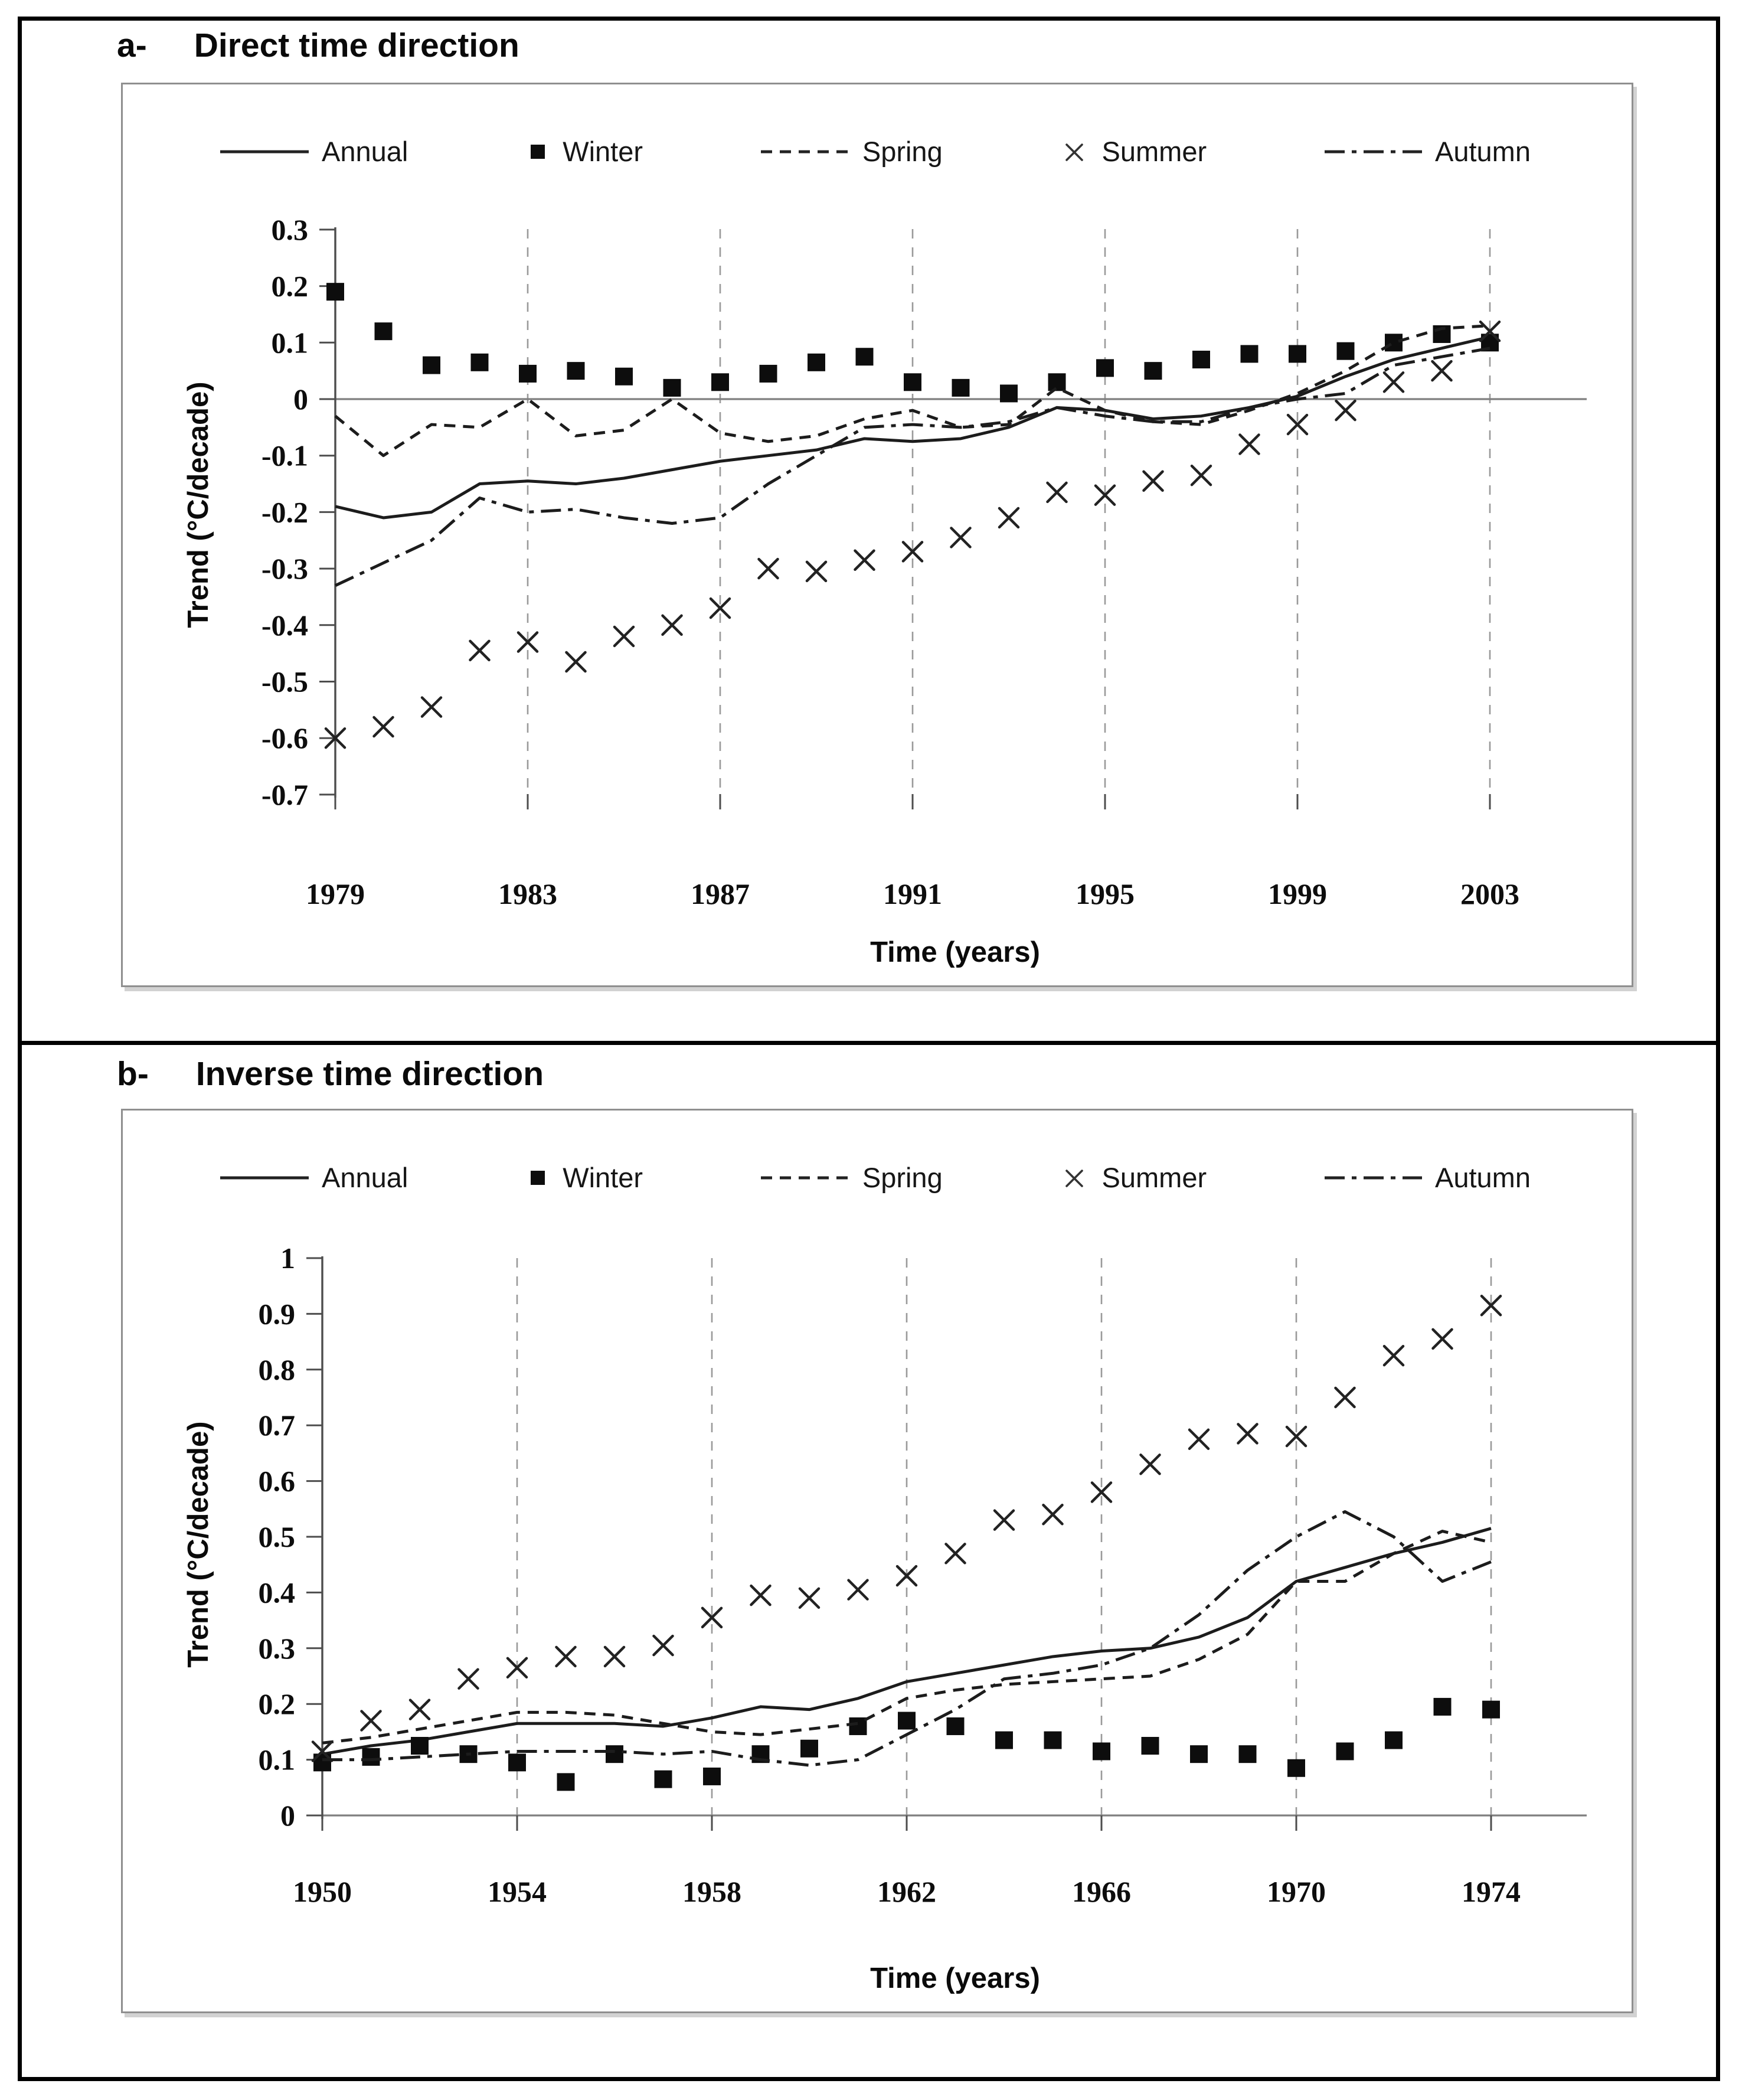 This screenshot has width=1739, height=2100. Describe the element at coordinates (278, 1704) in the screenshot. I see `tick-label: 0.2` at that location.